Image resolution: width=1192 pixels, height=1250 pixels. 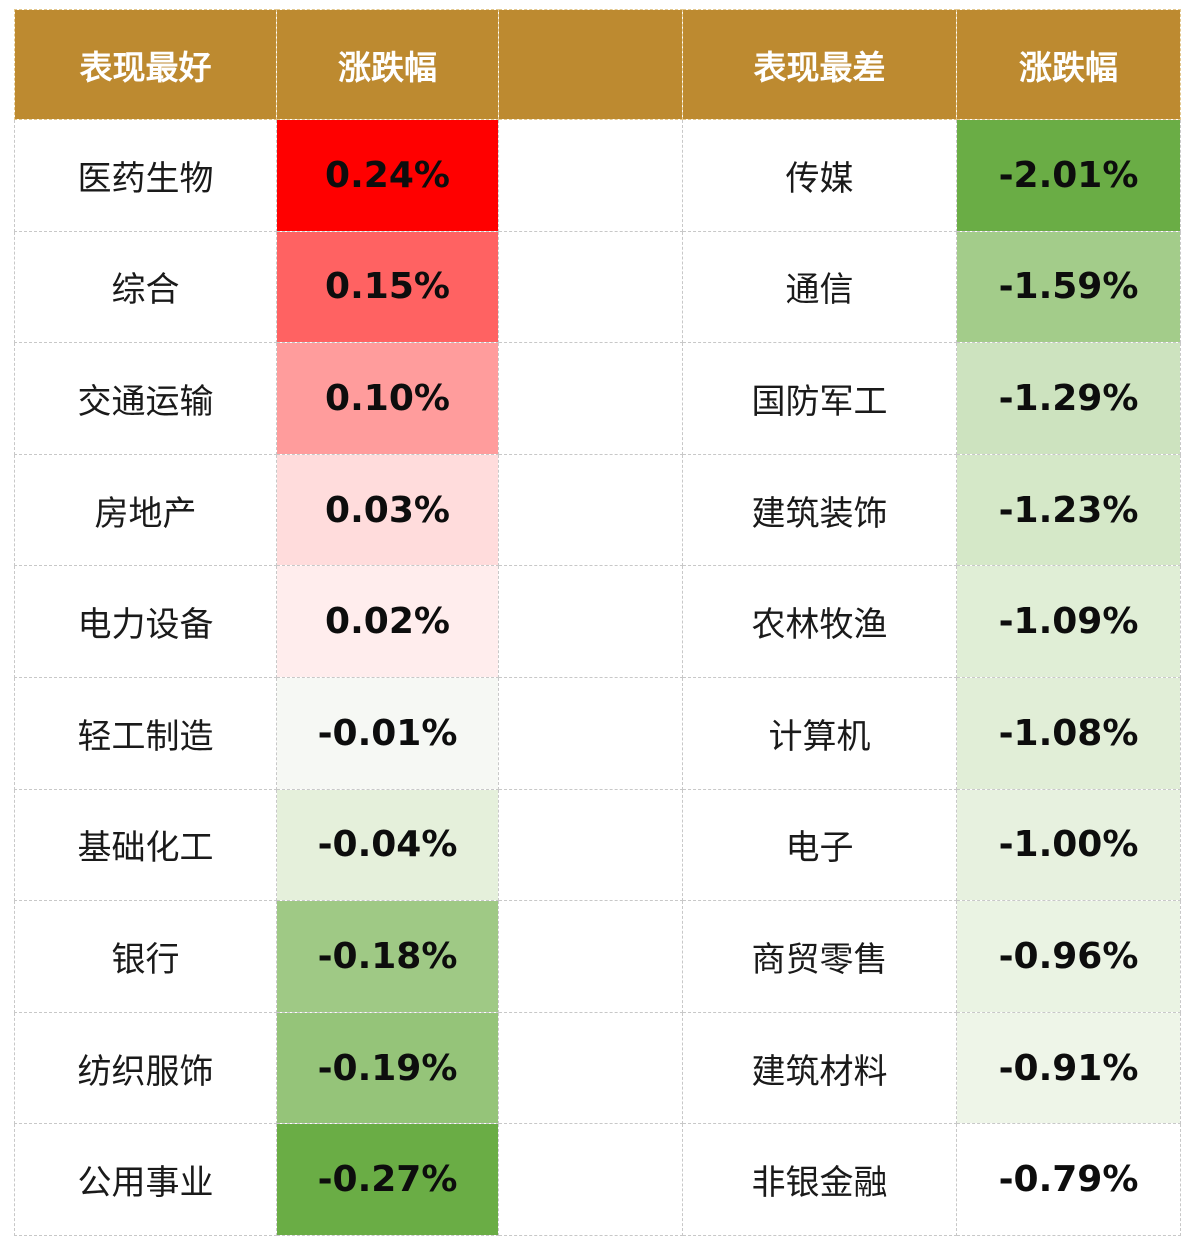 What do you see at coordinates (387, 1068) in the screenshot?
I see `best-sector-change: -0.19%` at bounding box center [387, 1068].